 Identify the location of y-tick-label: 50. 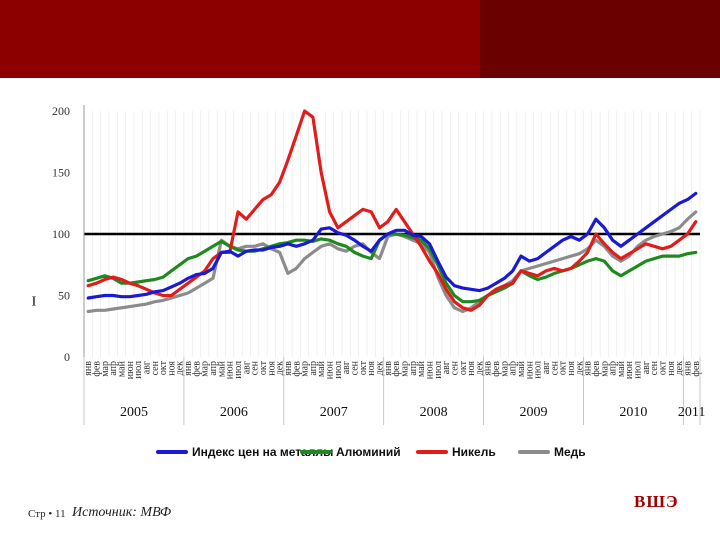
(64, 296).